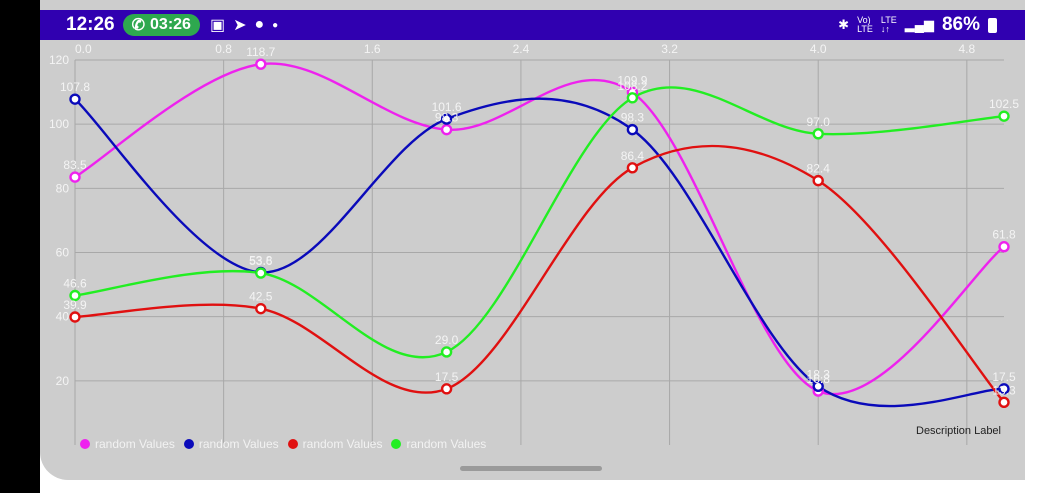 Image resolution: width=1045 pixels, height=493 pixels. What do you see at coordinates (966, 49) in the screenshot?
I see `x-tick-label: 4.8` at bounding box center [966, 49].